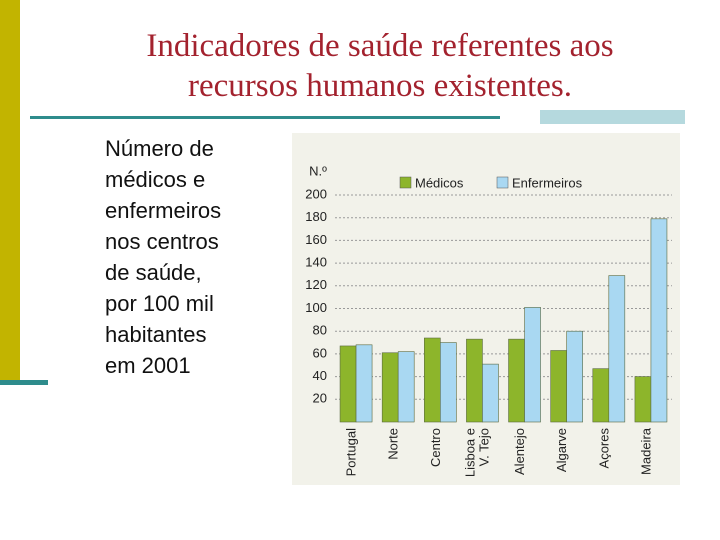  I want to click on body-line: por 100 mil, so click(159, 303).